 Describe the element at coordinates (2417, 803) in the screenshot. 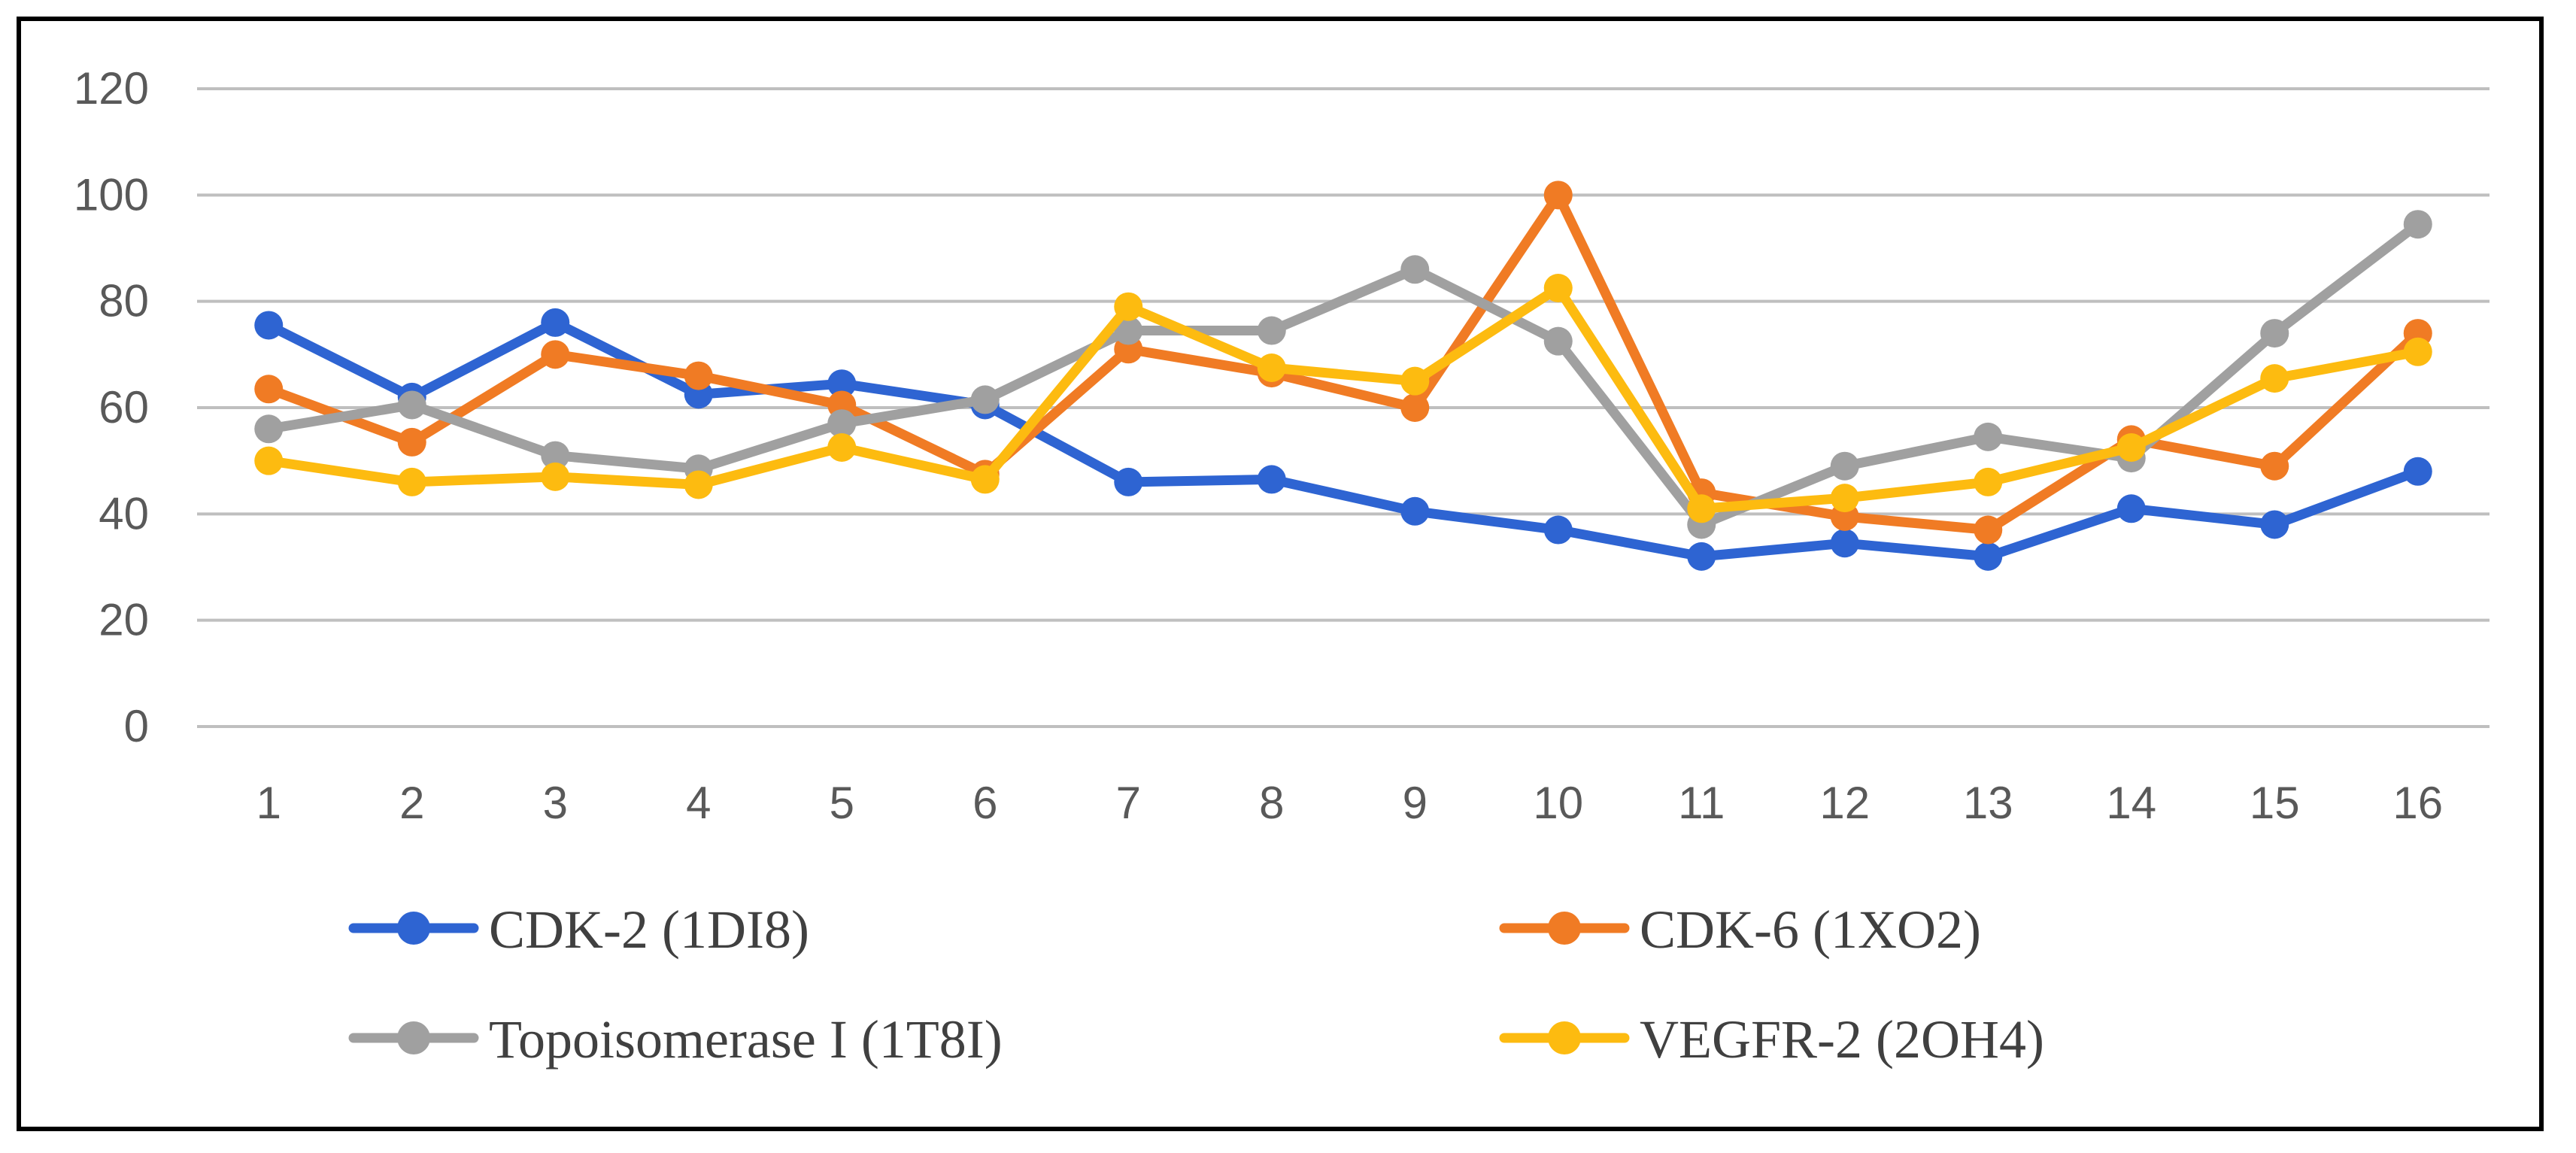

I see `x-tick-label: 16` at that location.